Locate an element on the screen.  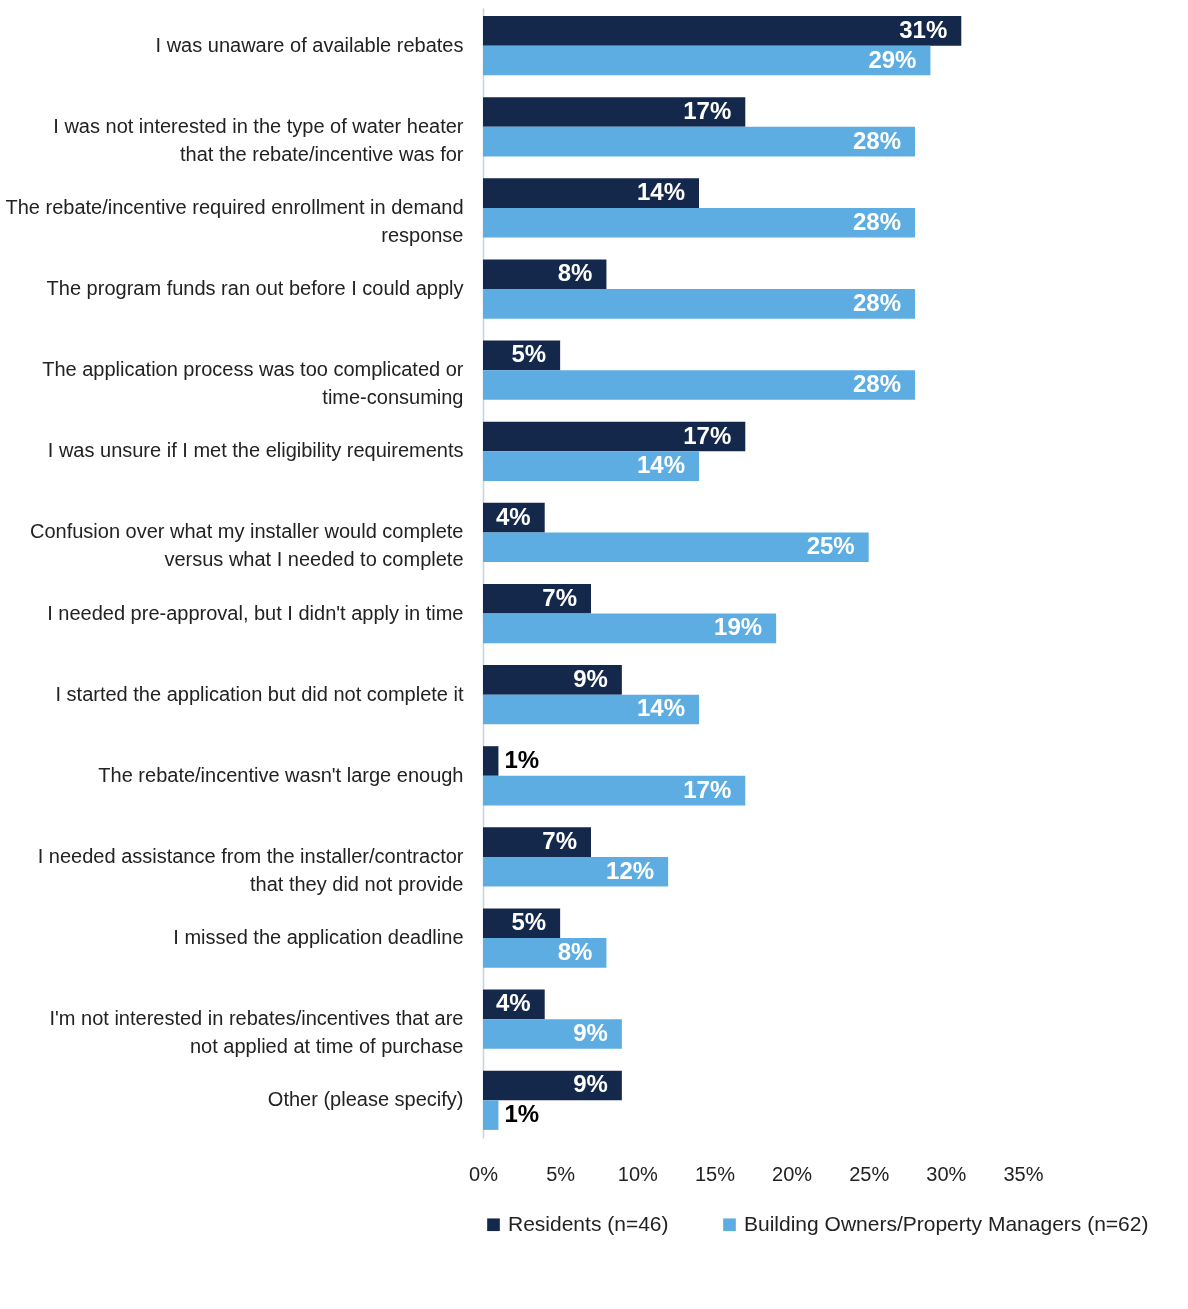
x-tick-label: 30% is located at coordinates (946, 1173).